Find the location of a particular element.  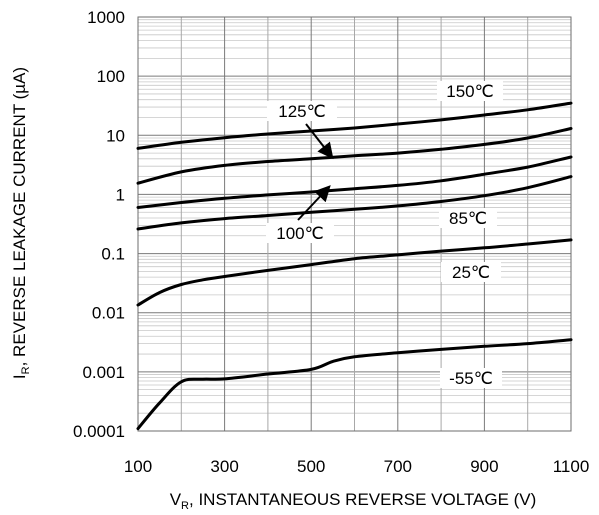

y-tick-label: 1 is located at coordinates (120, 194).